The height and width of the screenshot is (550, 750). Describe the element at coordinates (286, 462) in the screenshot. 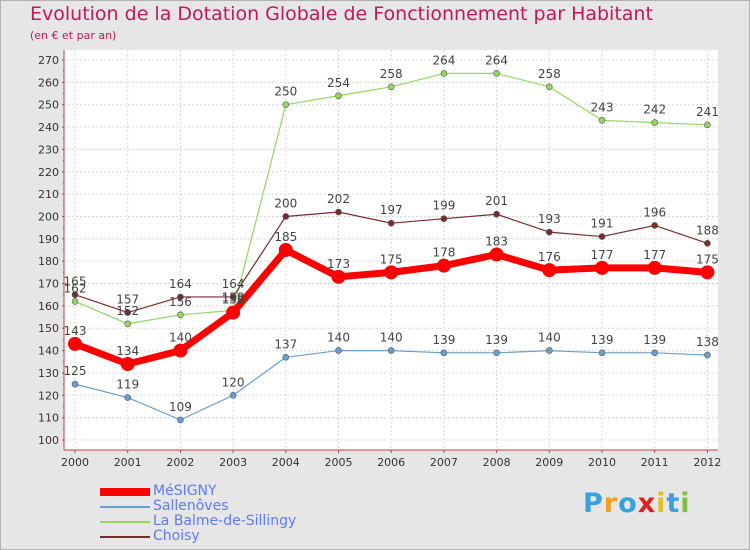

I see `x-tick-label: 2004` at that location.